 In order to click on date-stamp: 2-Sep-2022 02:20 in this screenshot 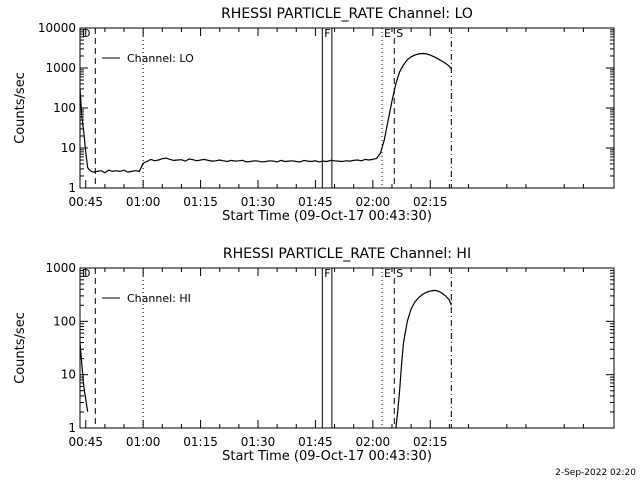, I will do `click(595, 473)`.